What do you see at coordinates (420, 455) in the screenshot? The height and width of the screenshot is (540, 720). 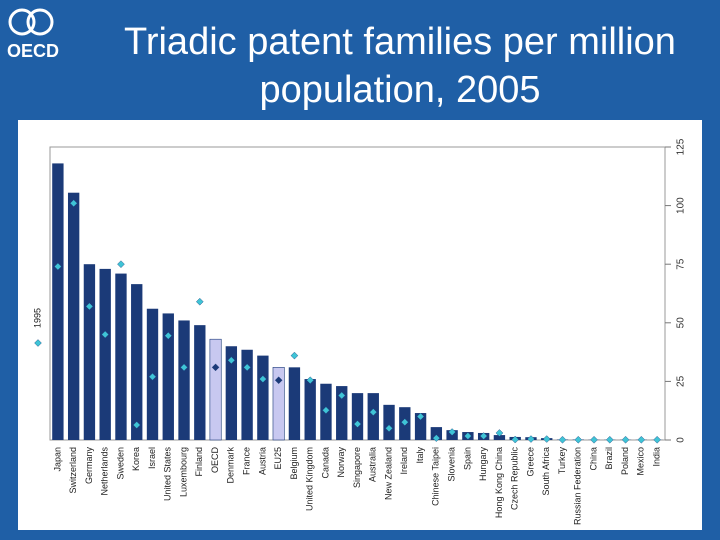 I see `x-tick-label: Italy` at bounding box center [420, 455].